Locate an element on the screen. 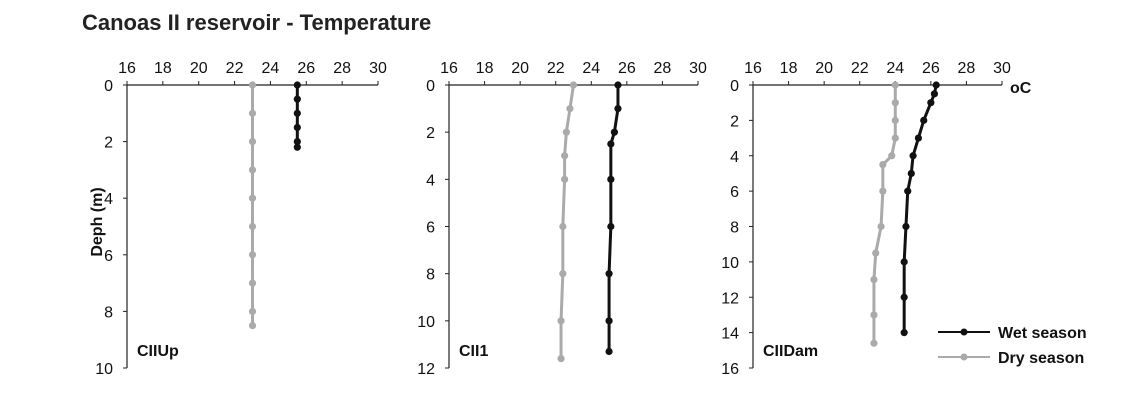 This screenshot has width=1140, height=404. legend-item: Wet season is located at coordinates (1012, 333).